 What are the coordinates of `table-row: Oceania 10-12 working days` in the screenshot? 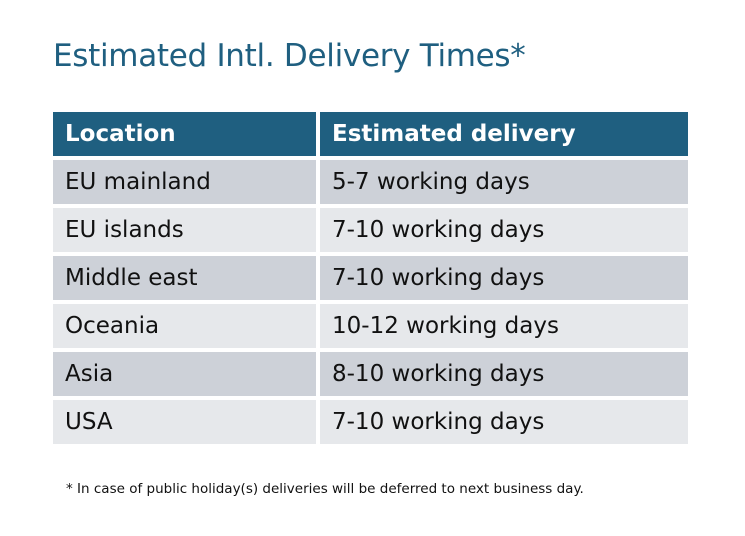 It's located at (370, 326).